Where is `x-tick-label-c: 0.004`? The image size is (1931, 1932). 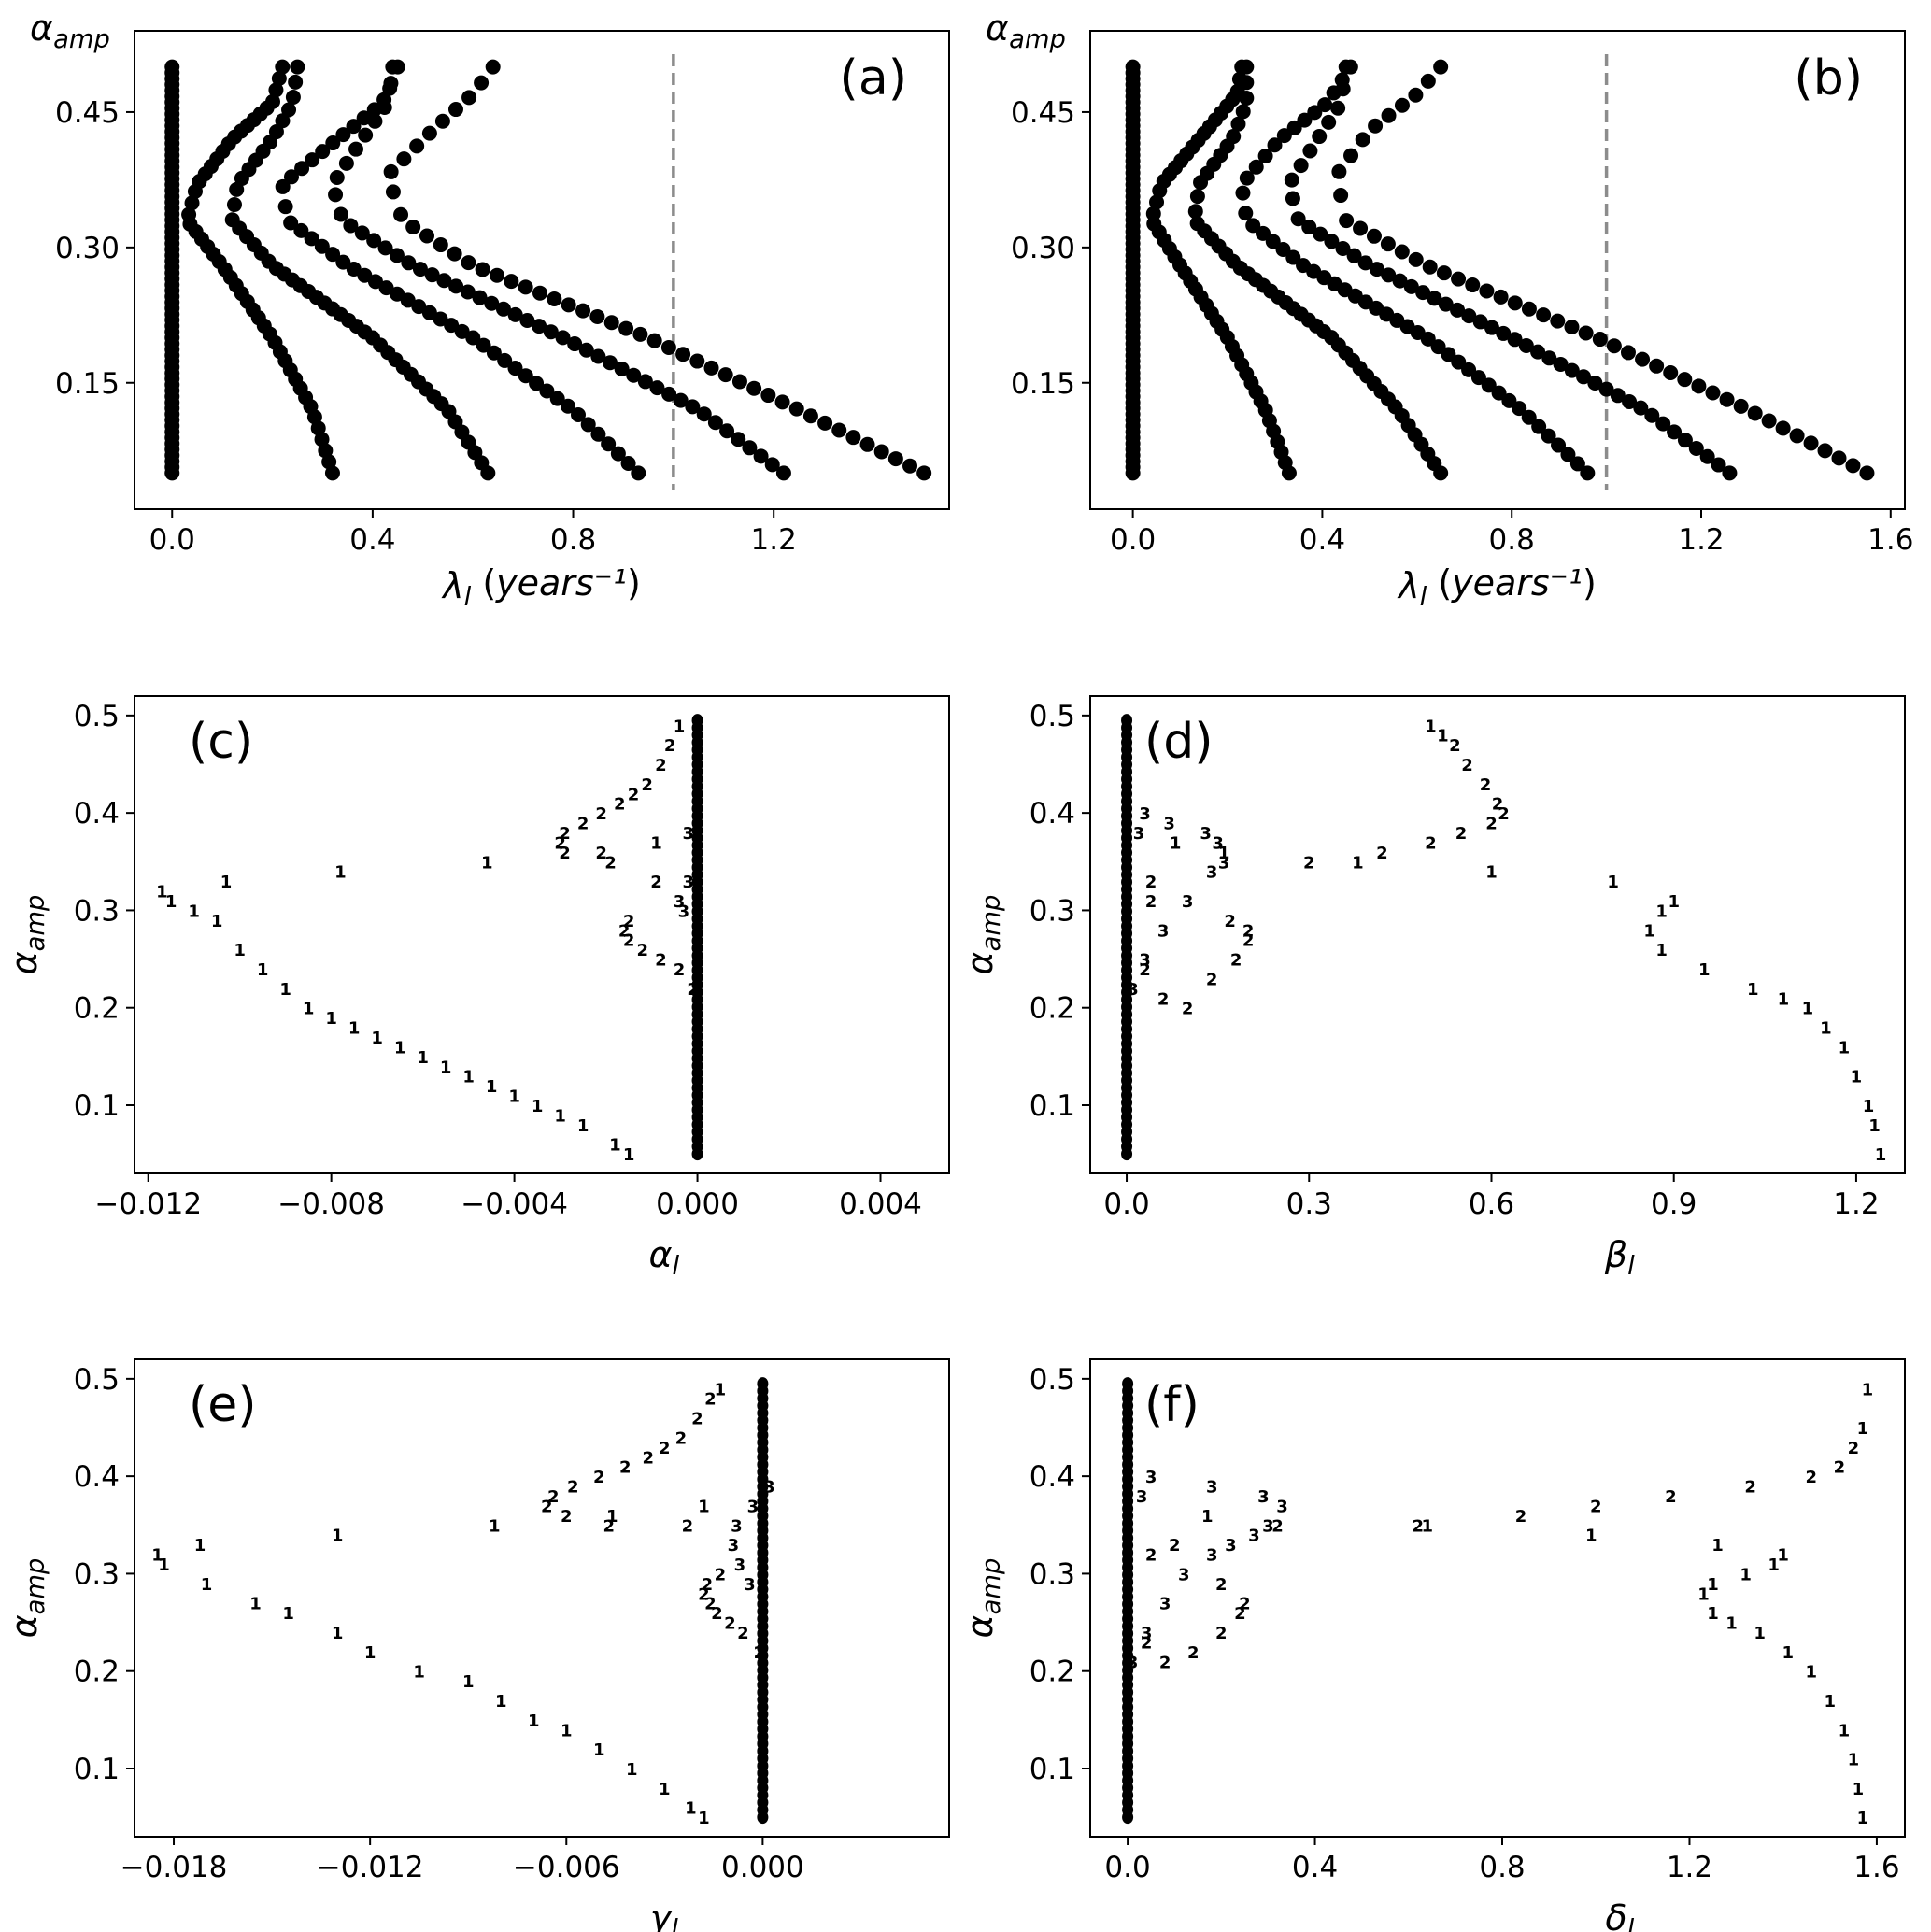 x-tick-label-c: 0.004 is located at coordinates (881, 1204).